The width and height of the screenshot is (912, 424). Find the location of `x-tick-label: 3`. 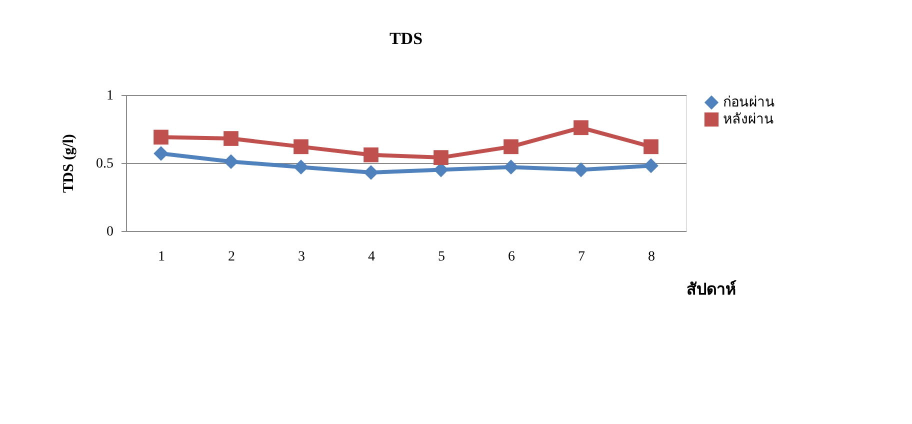

x-tick-label: 3 is located at coordinates (301, 257).